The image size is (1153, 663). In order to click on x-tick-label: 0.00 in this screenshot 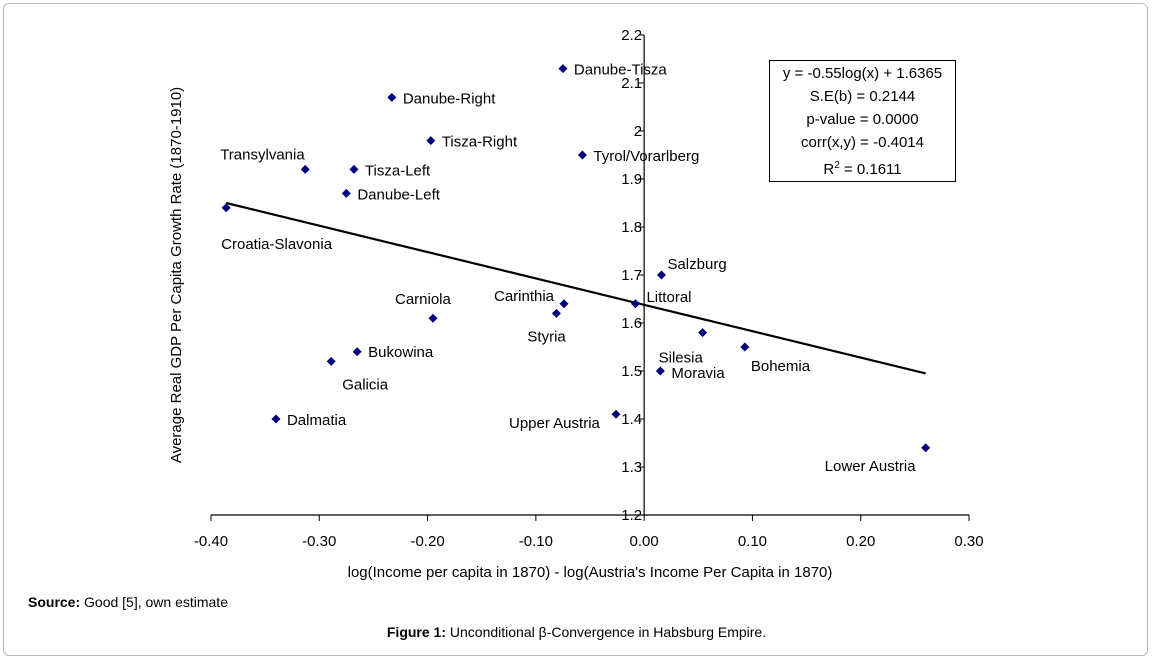, I will do `click(644, 541)`.